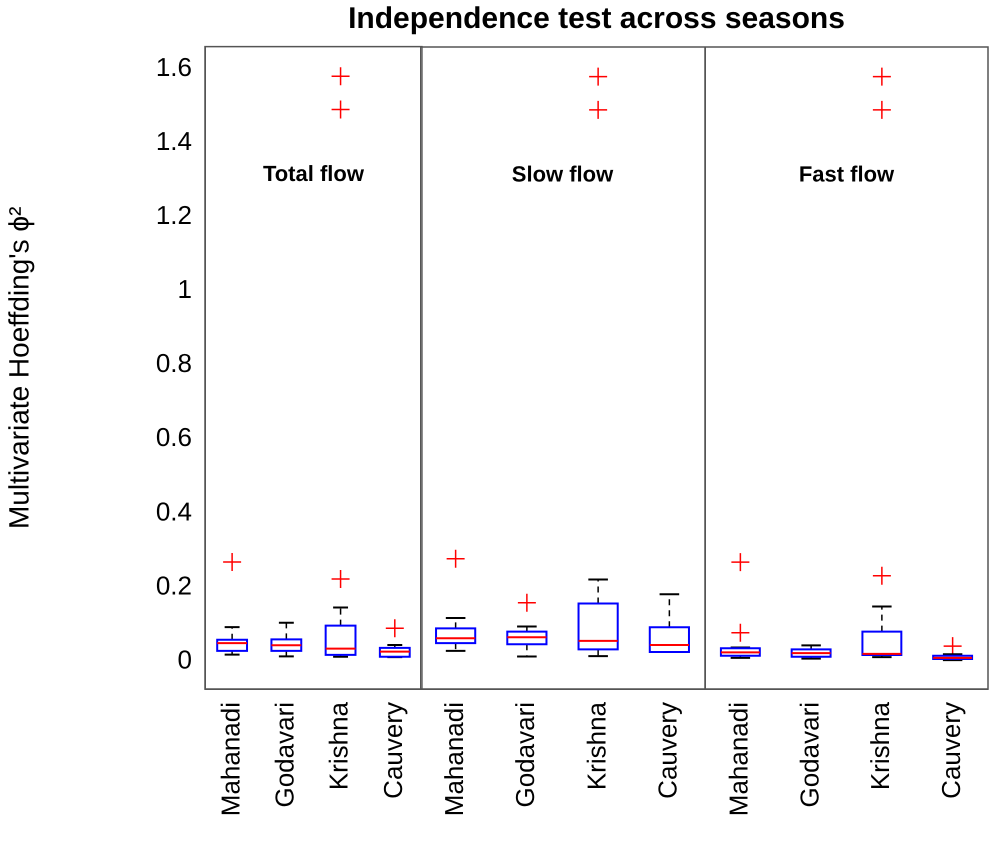 The width and height of the screenshot is (990, 861). What do you see at coordinates (174, 363) in the screenshot?
I see `y-tick-label: 0.8` at bounding box center [174, 363].